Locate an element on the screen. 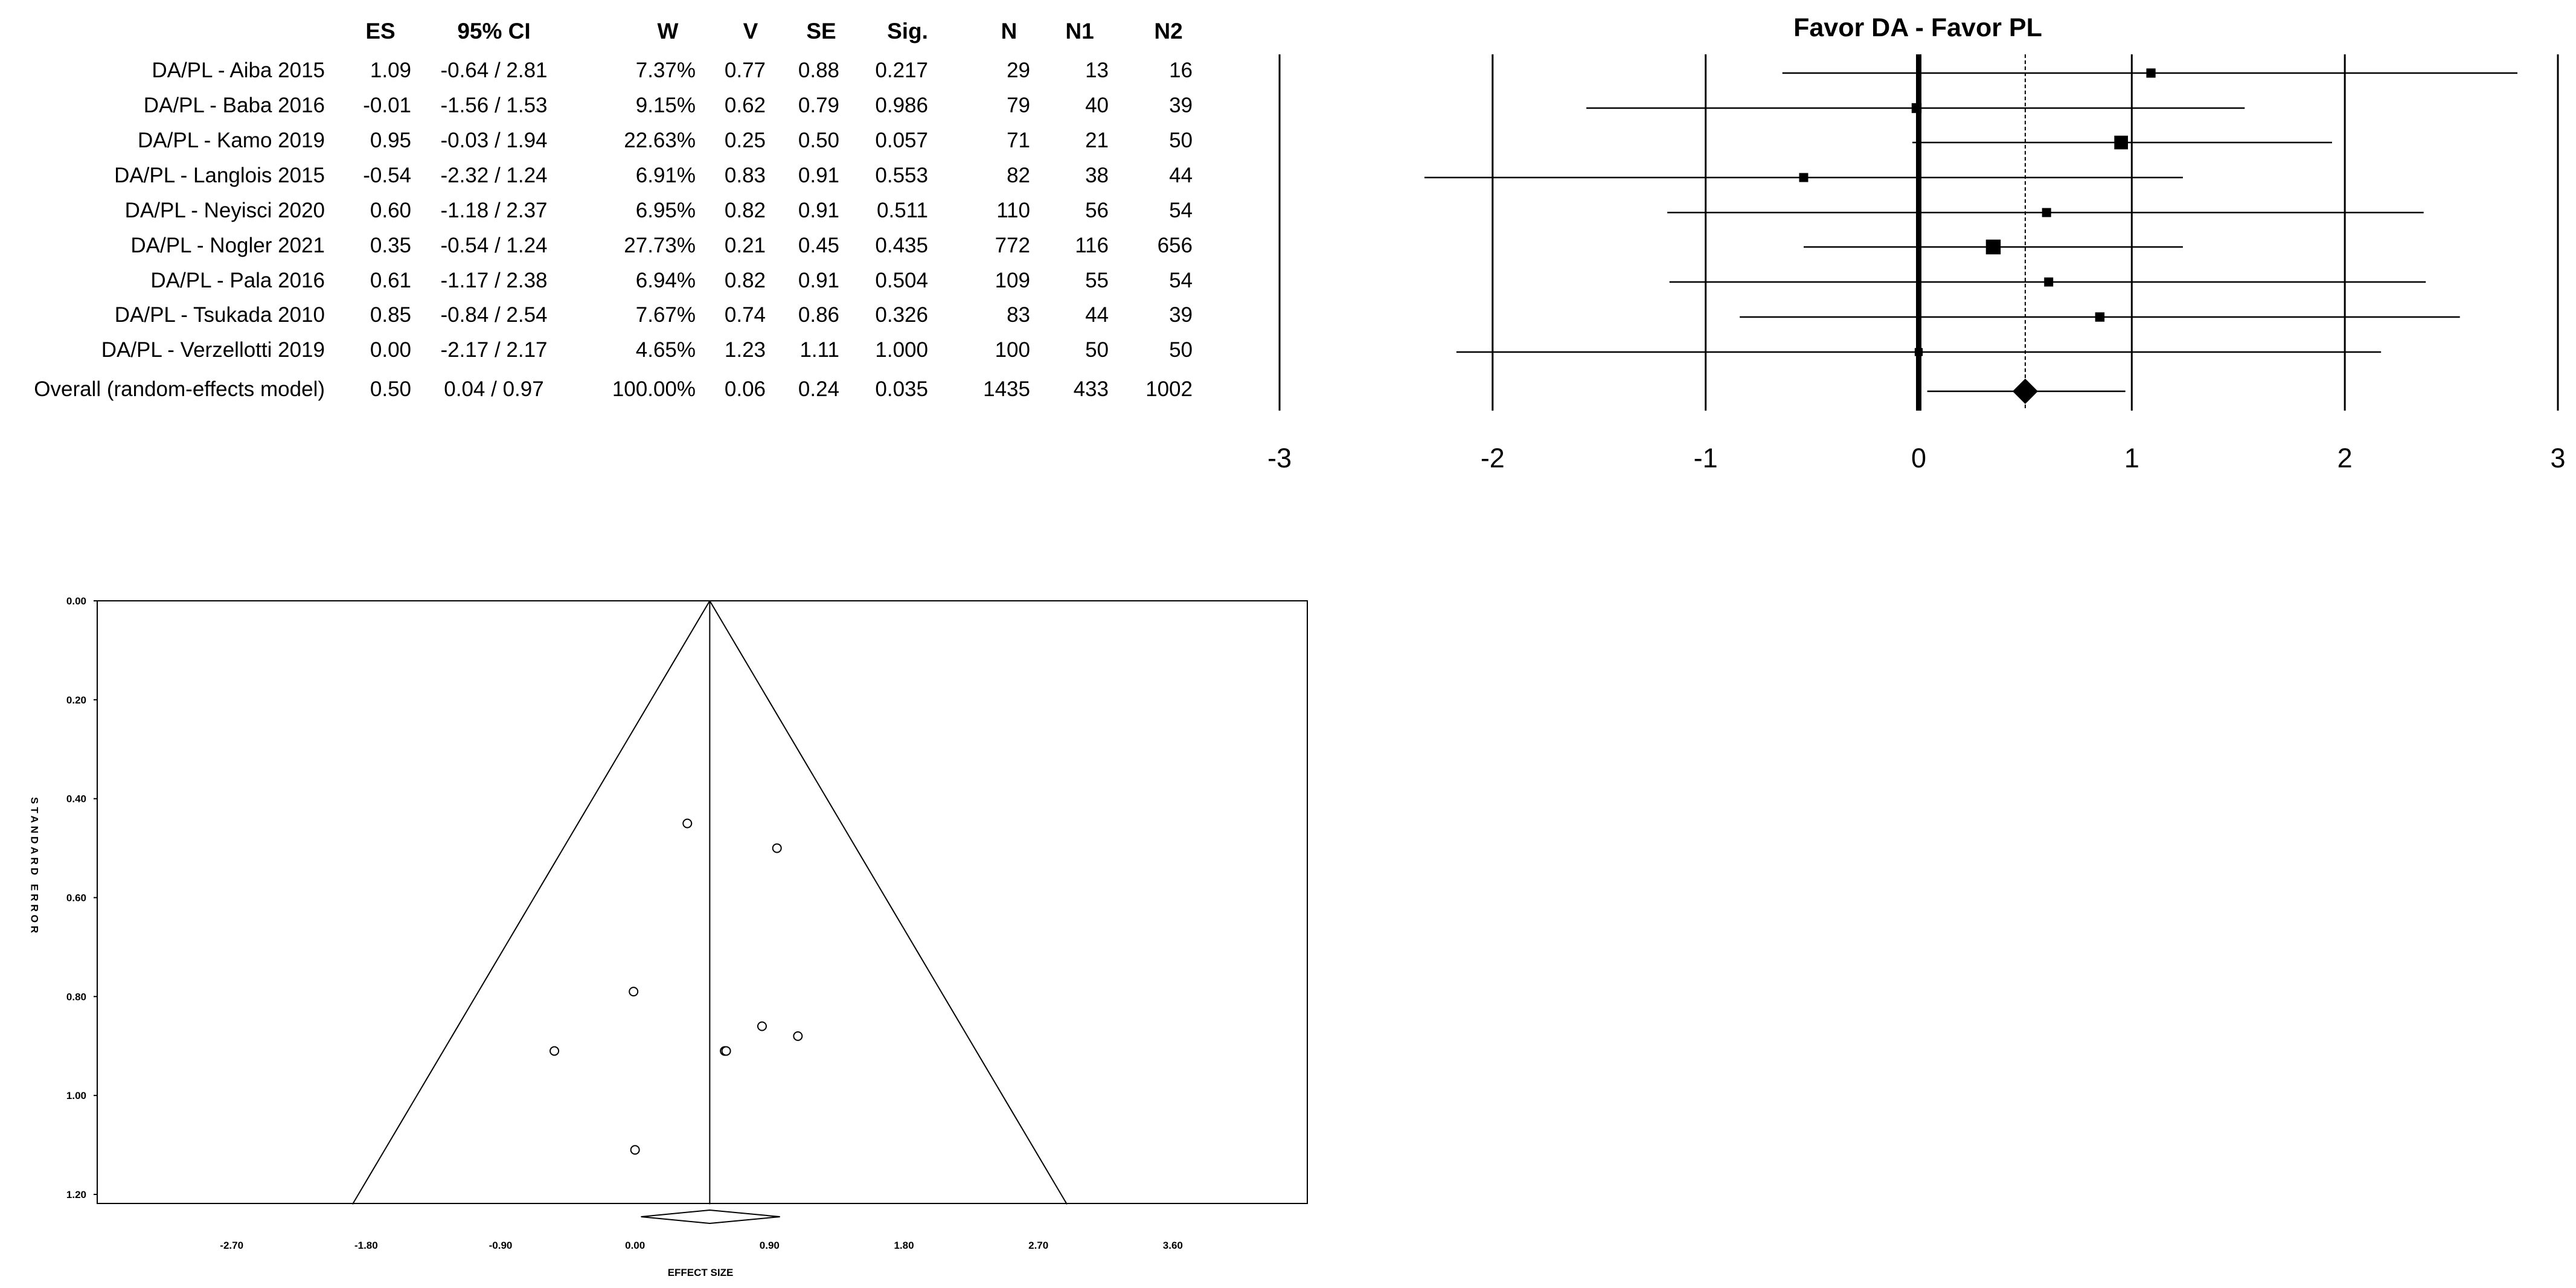 Image resolution: width=2576 pixels, height=1288 pixels. cell-n1: 56 is located at coordinates (1097, 210).